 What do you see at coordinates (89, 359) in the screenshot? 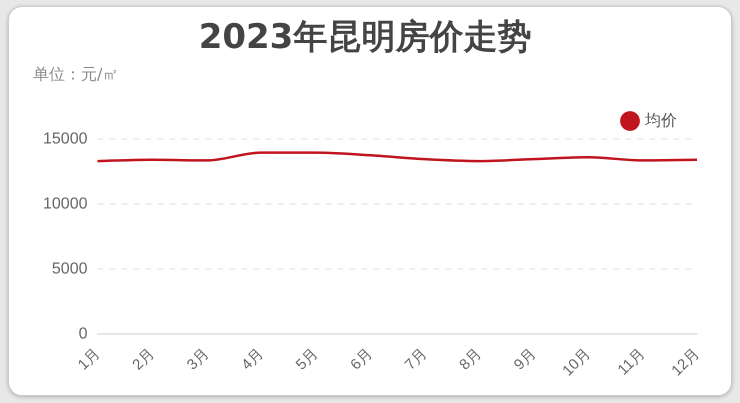
I see `x-tick-label: 1月` at bounding box center [89, 359].